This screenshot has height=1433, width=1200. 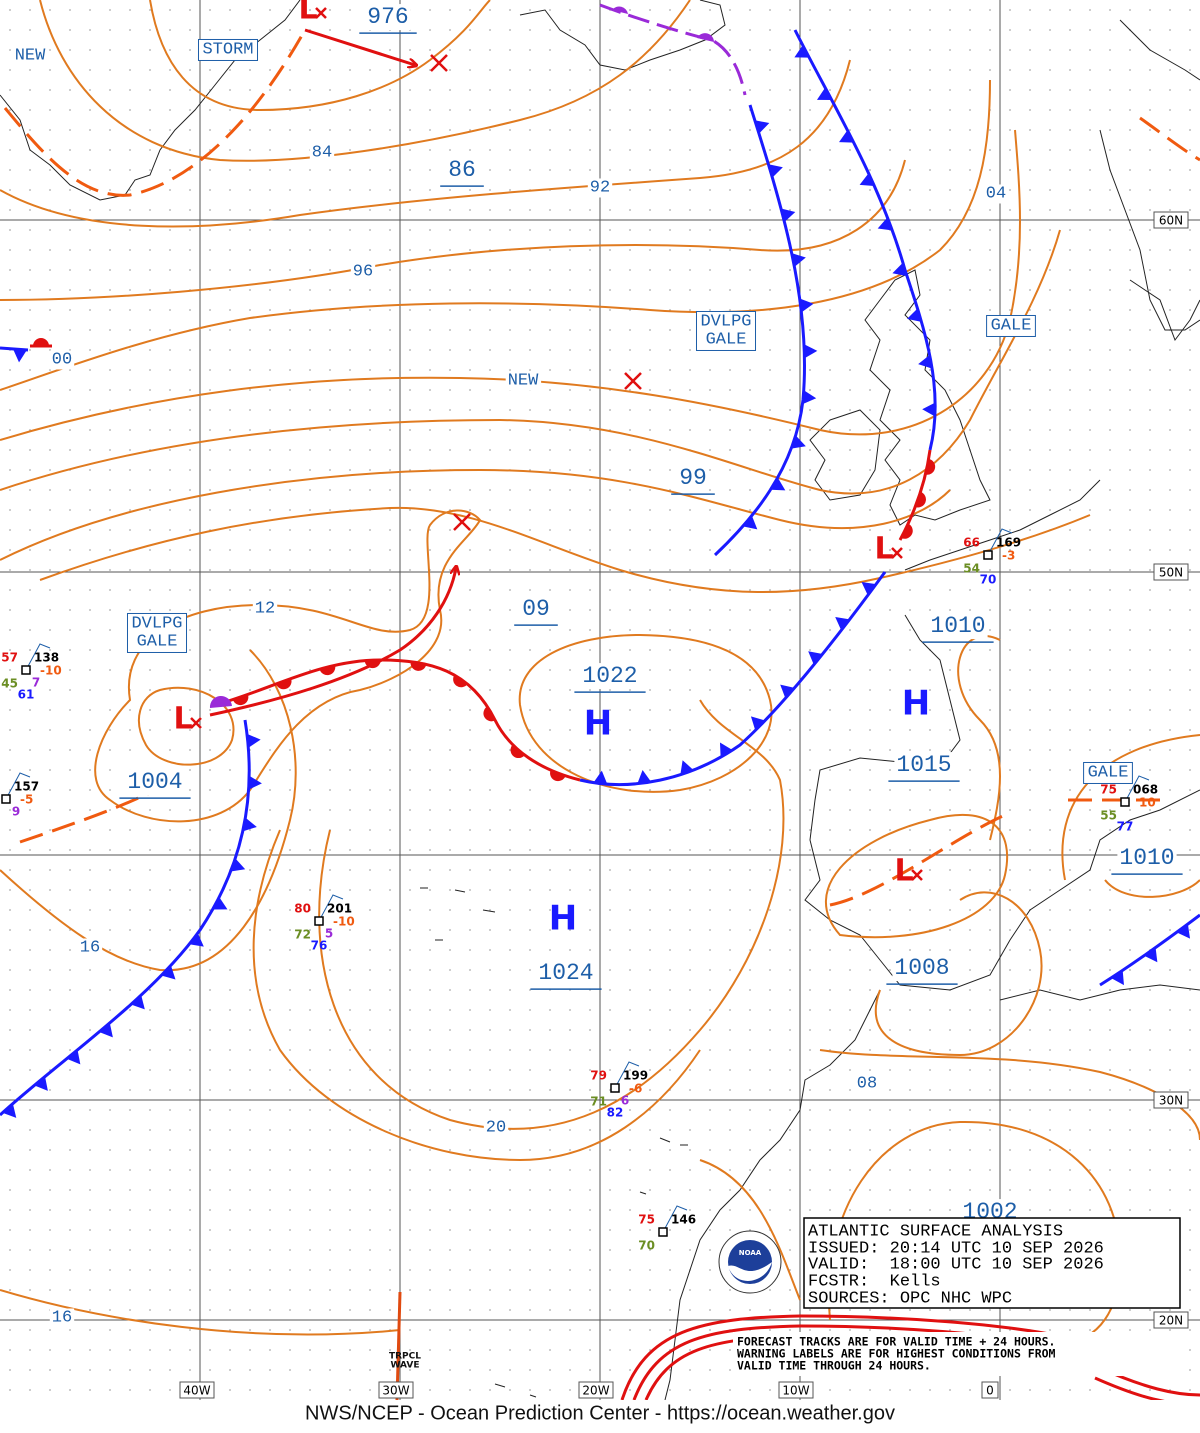 I want to click on station-sea-temp: 70, so click(x=988, y=580).